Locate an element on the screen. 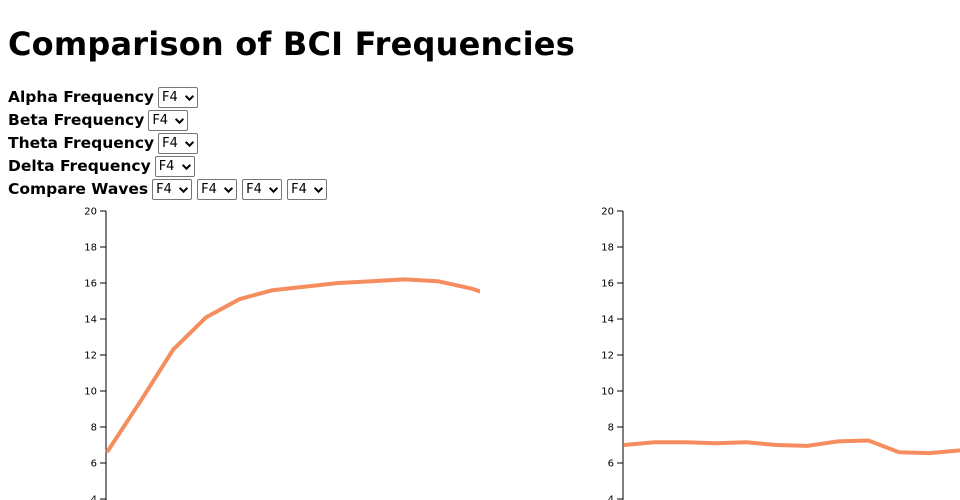 This screenshot has width=960, height=500. theta-frequency-select: F4 is located at coordinates (178, 143).